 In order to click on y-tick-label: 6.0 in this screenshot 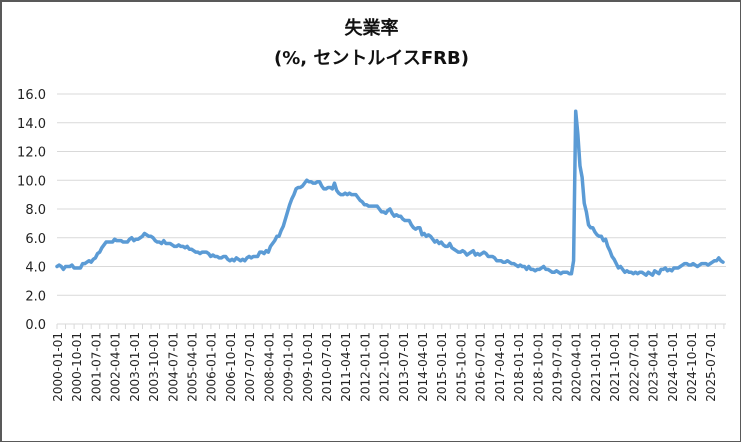, I will do `click(35, 239)`.